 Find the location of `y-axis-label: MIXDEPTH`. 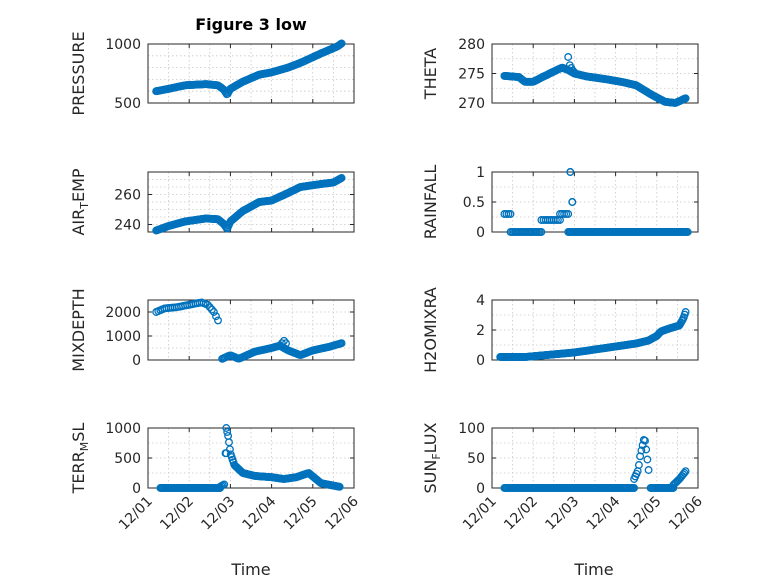

y-axis-label: MIXDEPTH is located at coordinates (78, 329).